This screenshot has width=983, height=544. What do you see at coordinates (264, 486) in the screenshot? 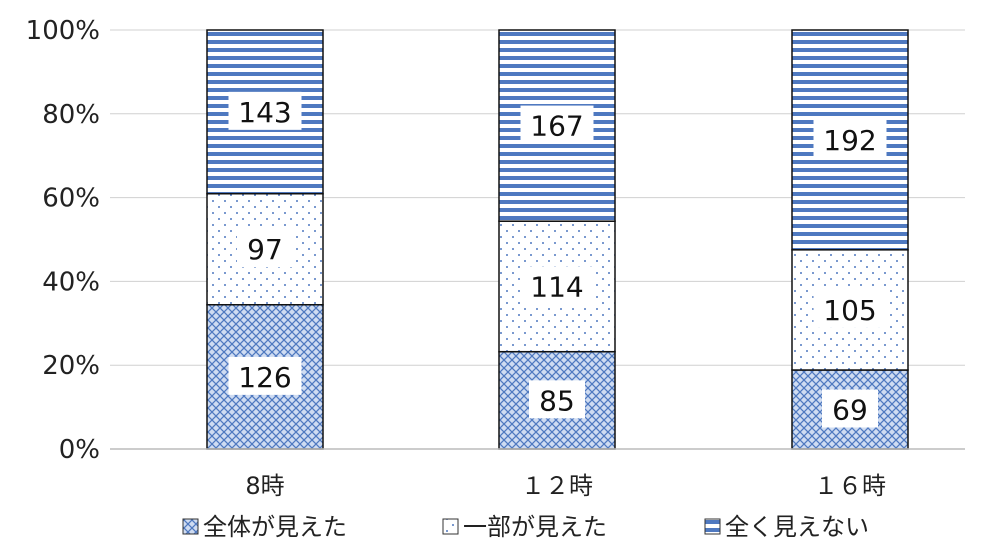
I see `x-tick-label: 8時` at bounding box center [264, 486].